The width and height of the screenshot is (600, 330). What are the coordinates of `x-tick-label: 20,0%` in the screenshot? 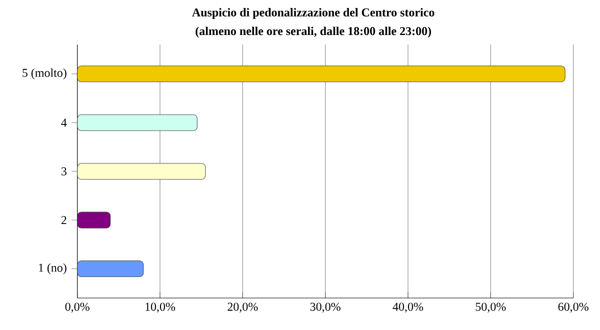 It's located at (243, 307).